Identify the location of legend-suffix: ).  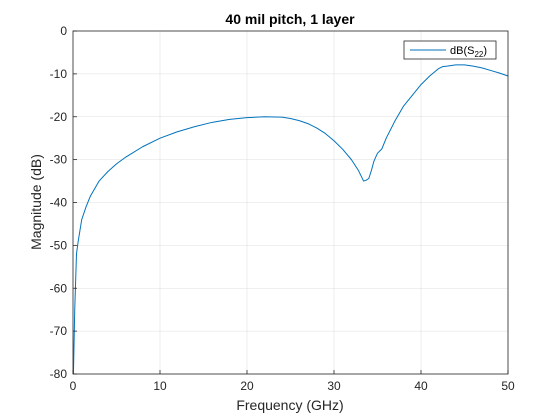
(485, 51).